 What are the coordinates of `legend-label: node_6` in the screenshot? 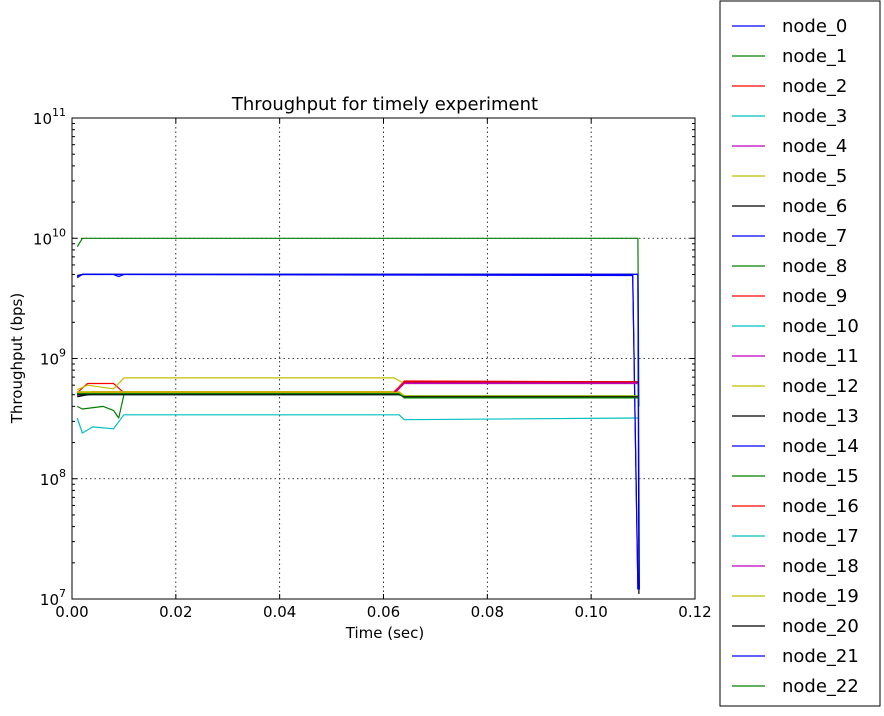 It's located at (814, 206).